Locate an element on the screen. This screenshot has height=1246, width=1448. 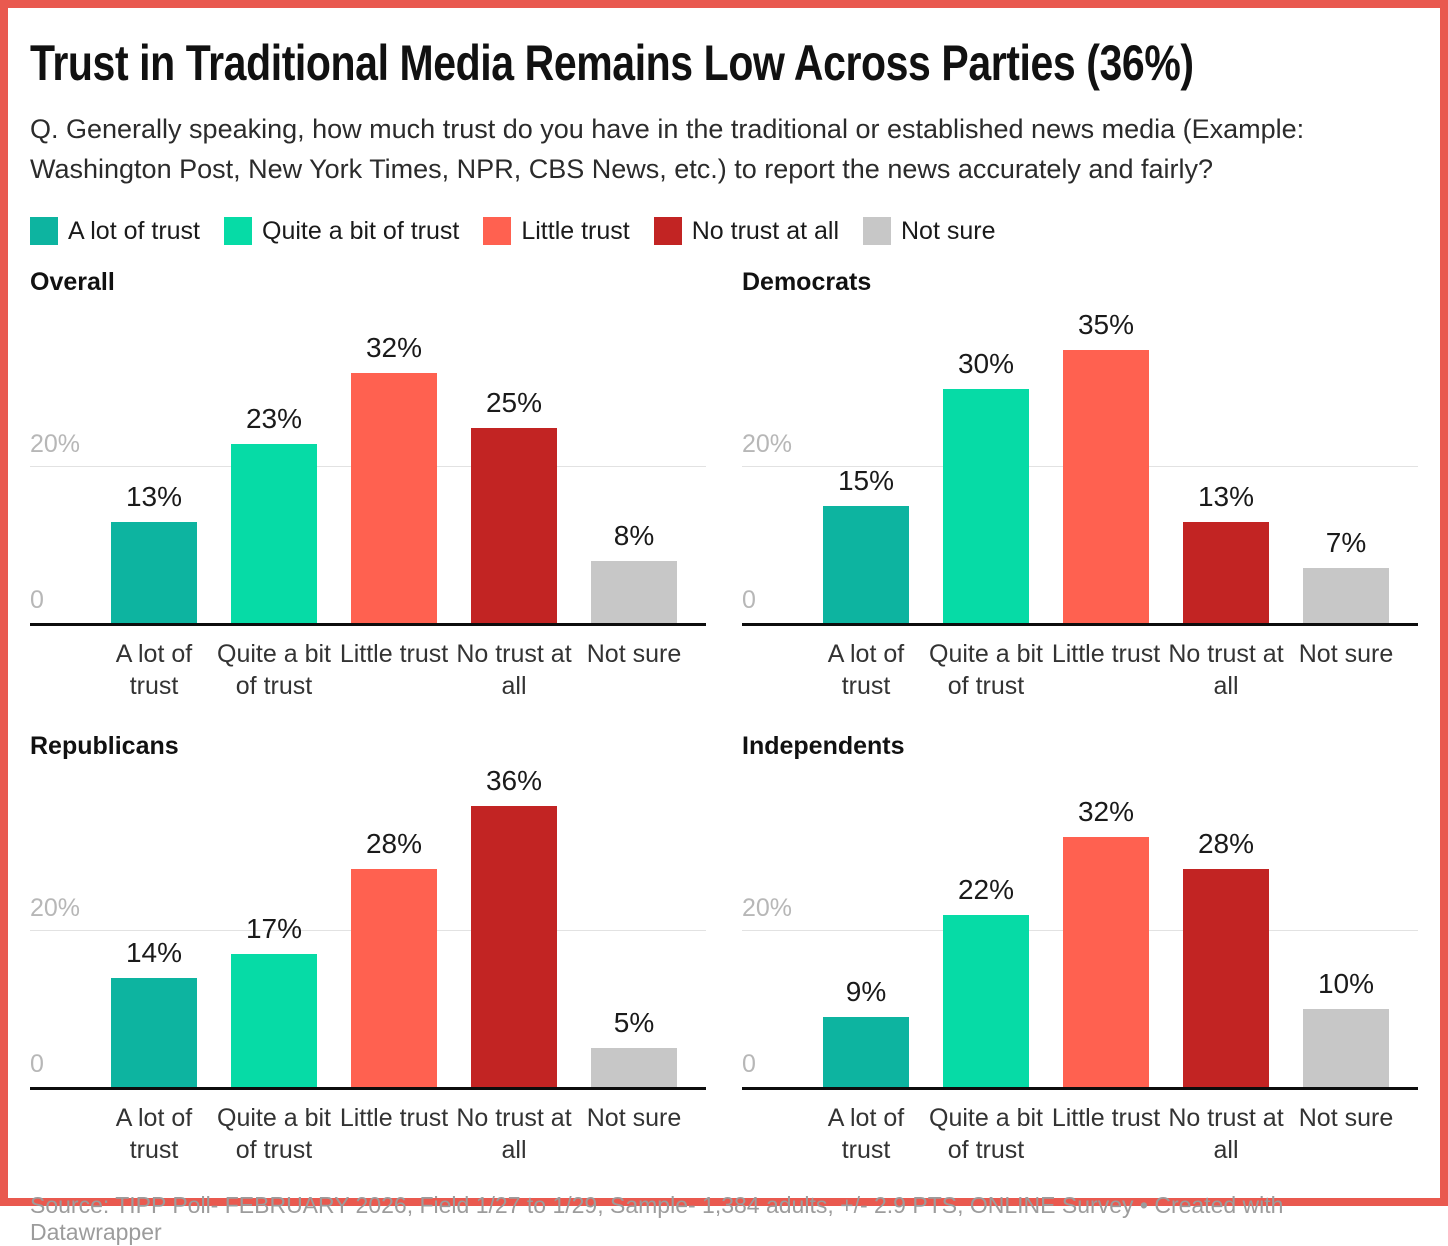
bar-value-label: 30% is located at coordinates (986, 363).